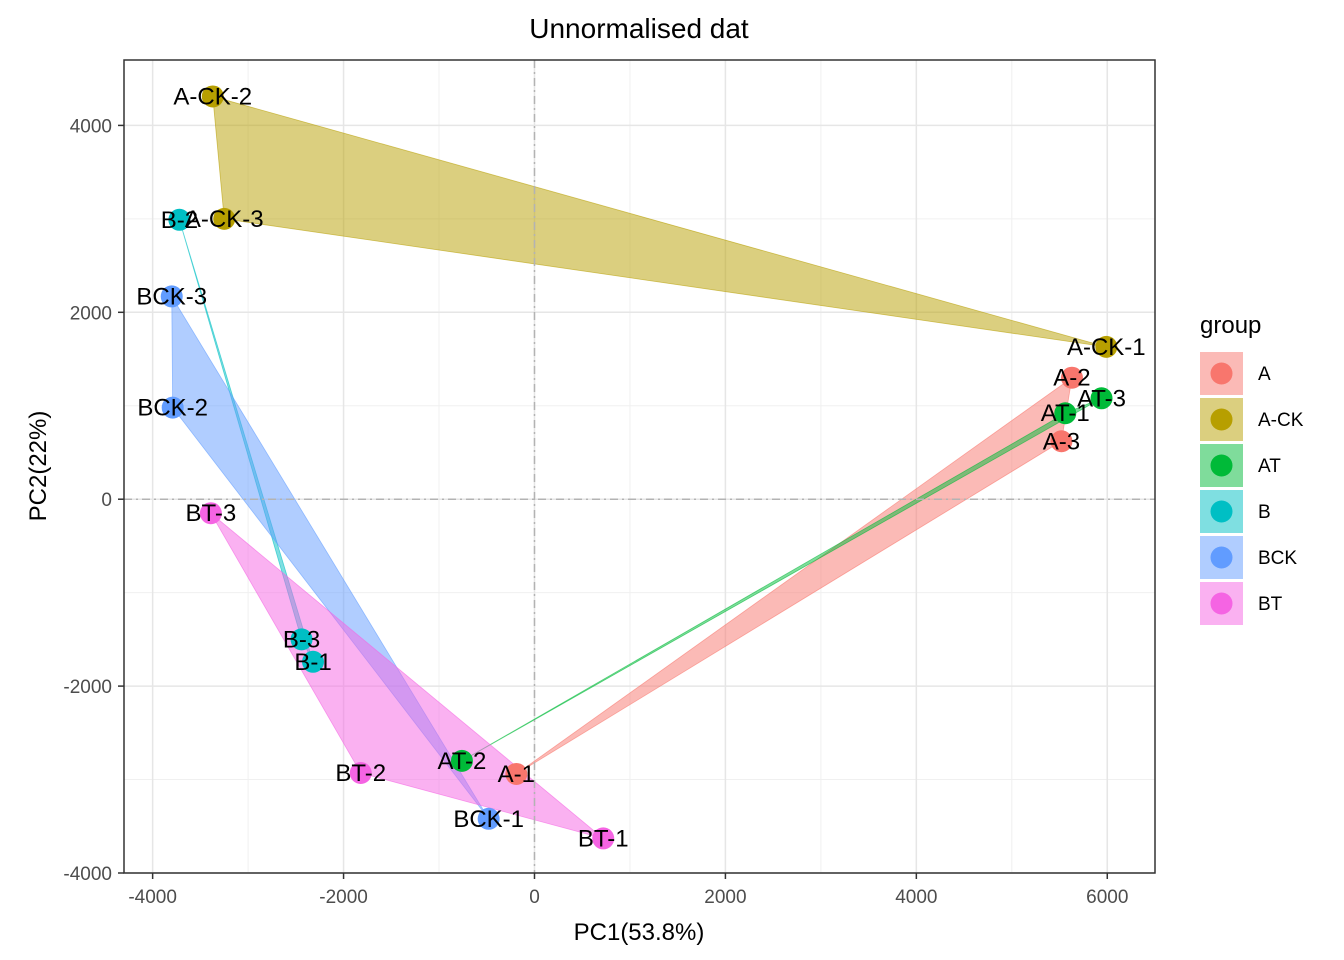 The width and height of the screenshot is (1344, 960). I want to click on x-tick-label: 0, so click(534, 897).